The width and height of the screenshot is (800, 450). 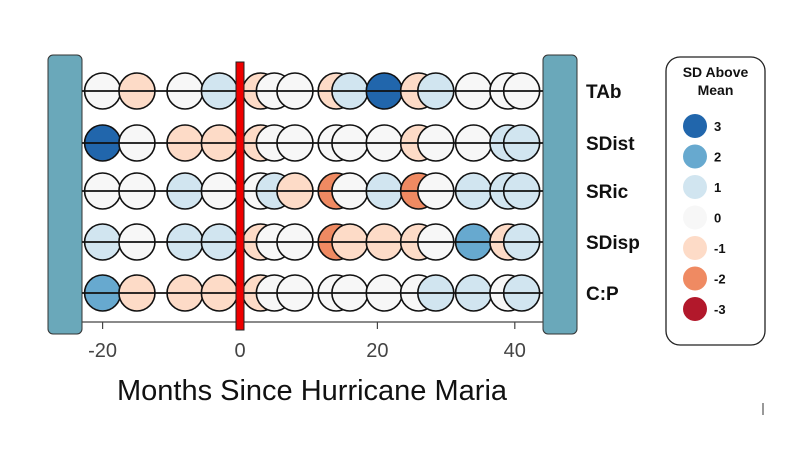 I want to click on row-label: SRic, so click(x=607, y=192).